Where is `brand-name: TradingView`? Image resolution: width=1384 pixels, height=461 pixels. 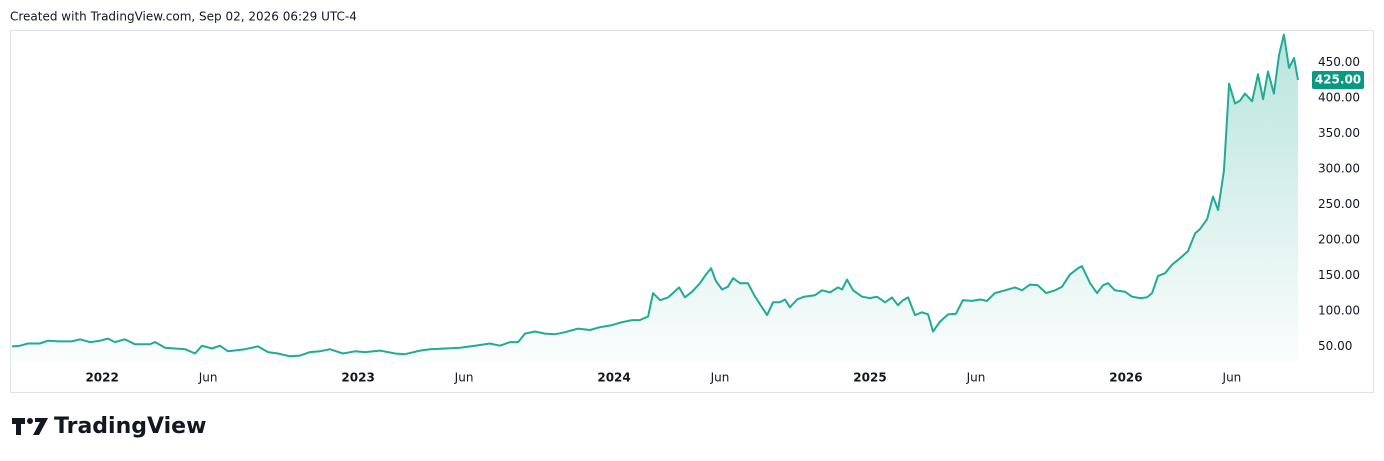 brand-name: TradingView is located at coordinates (130, 426).